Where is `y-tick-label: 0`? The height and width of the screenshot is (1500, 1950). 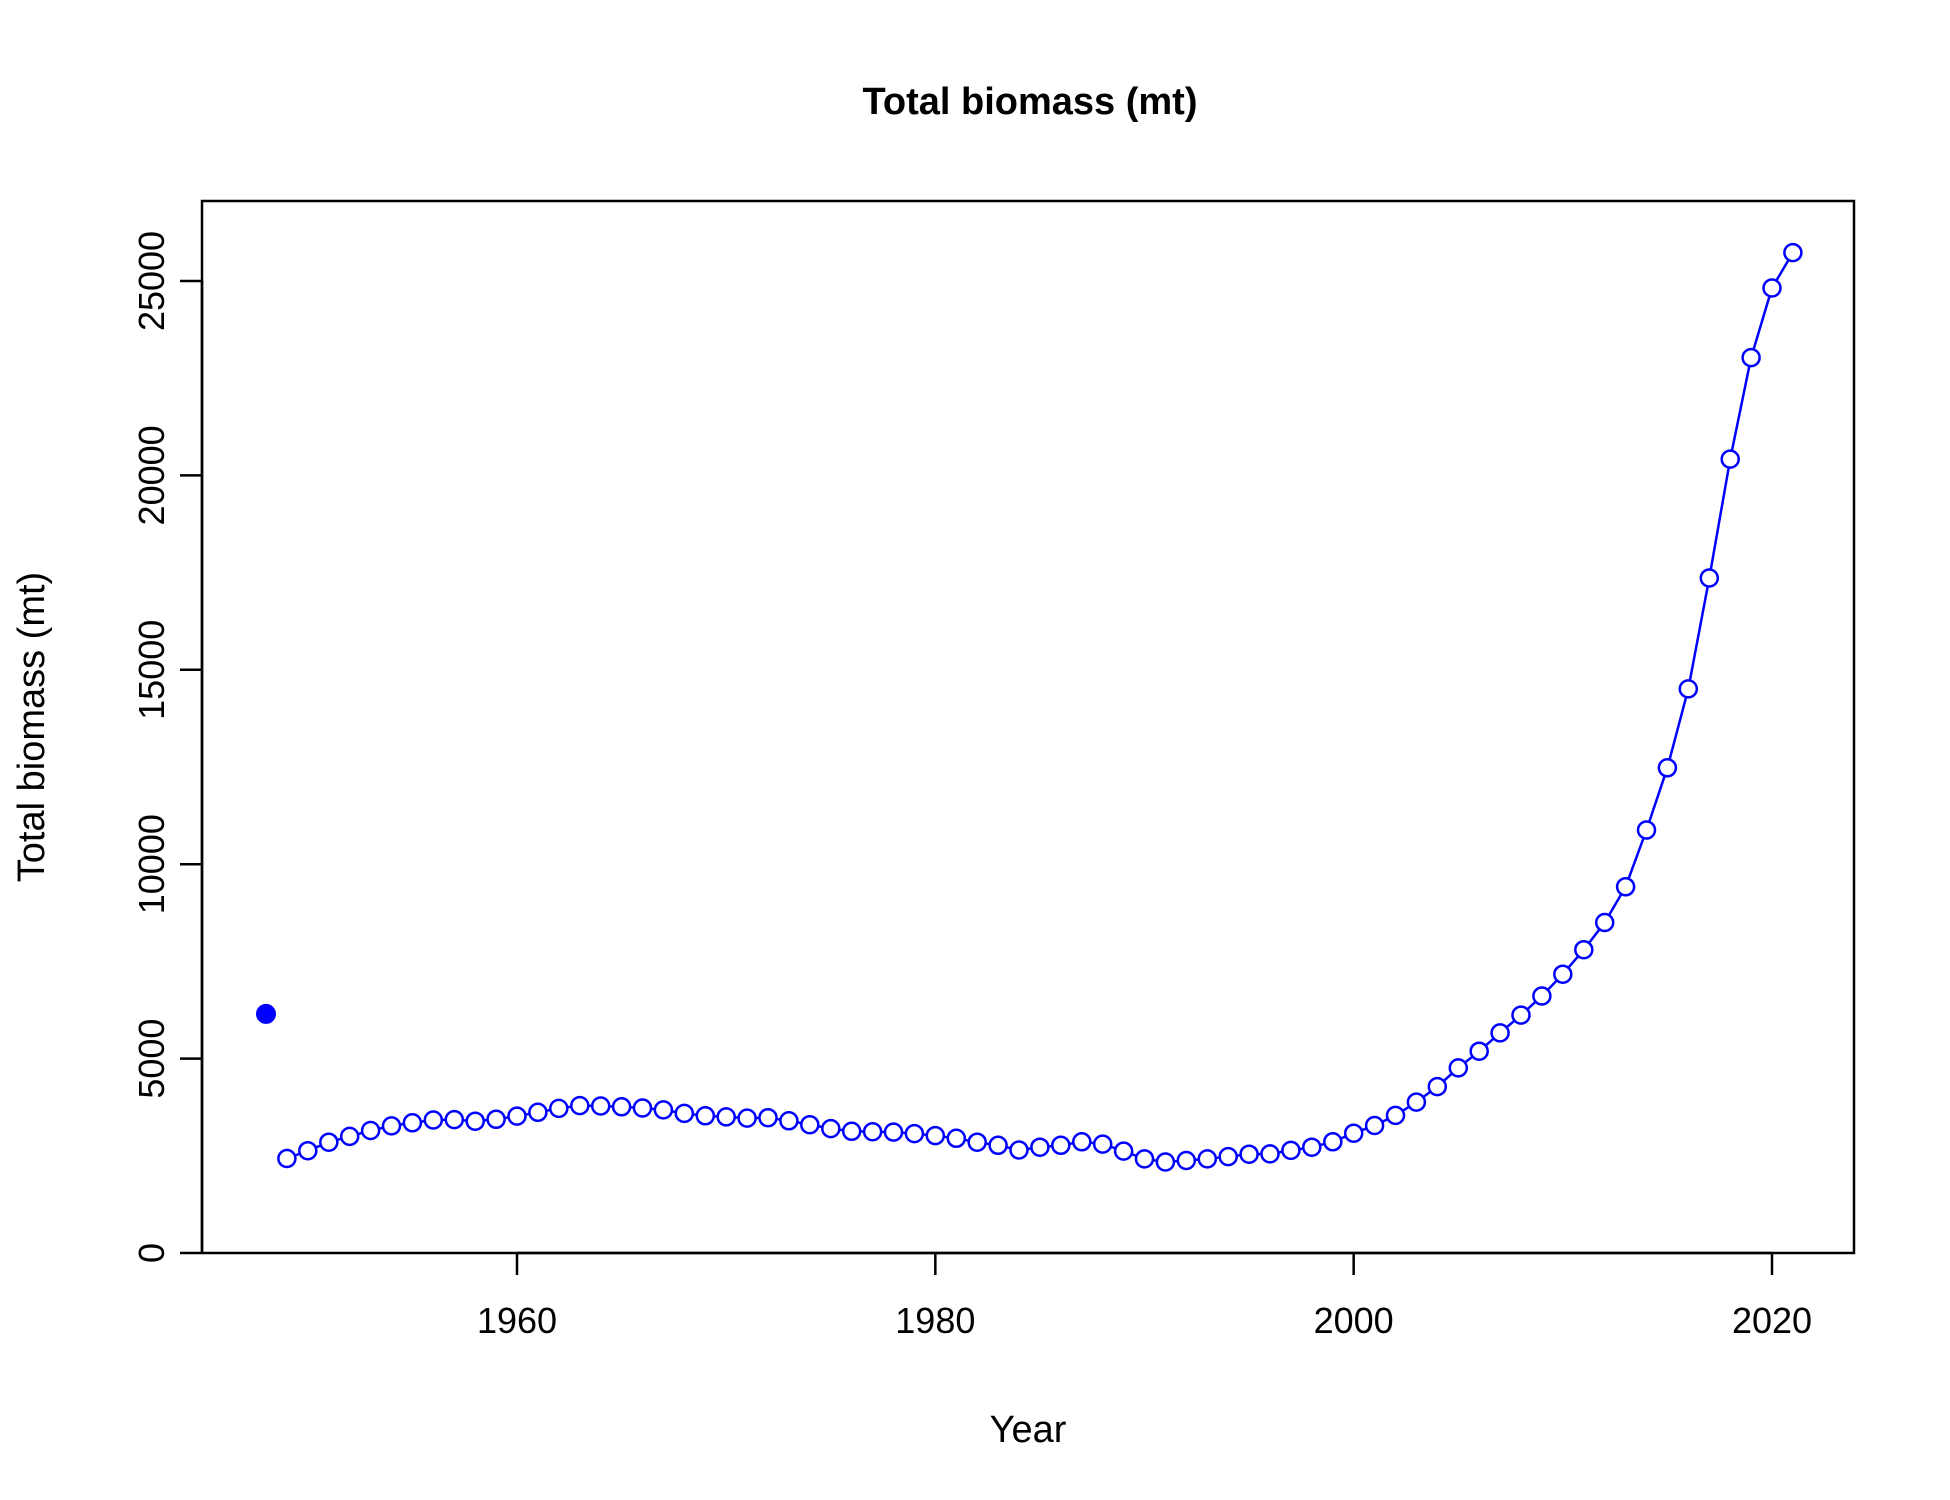 y-tick-label: 0 is located at coordinates (151, 1253).